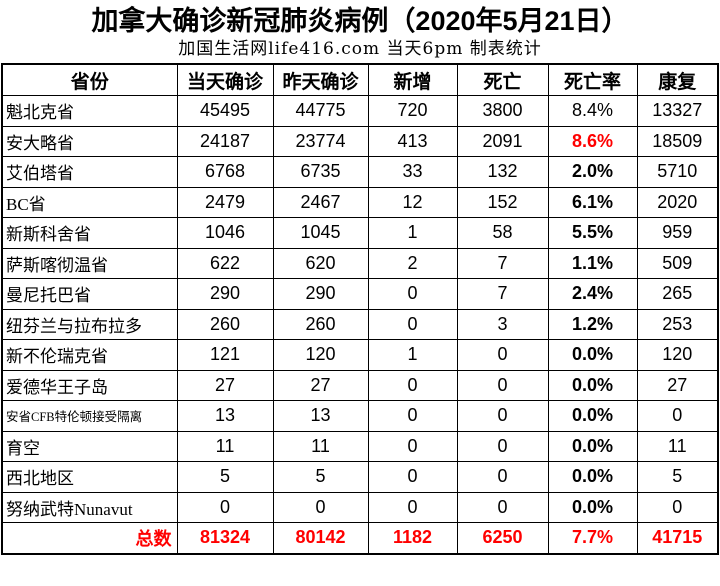 Image resolution: width=720 pixels, height=586 pixels. I want to click on today-confirmed-cell: 1046, so click(225, 233).